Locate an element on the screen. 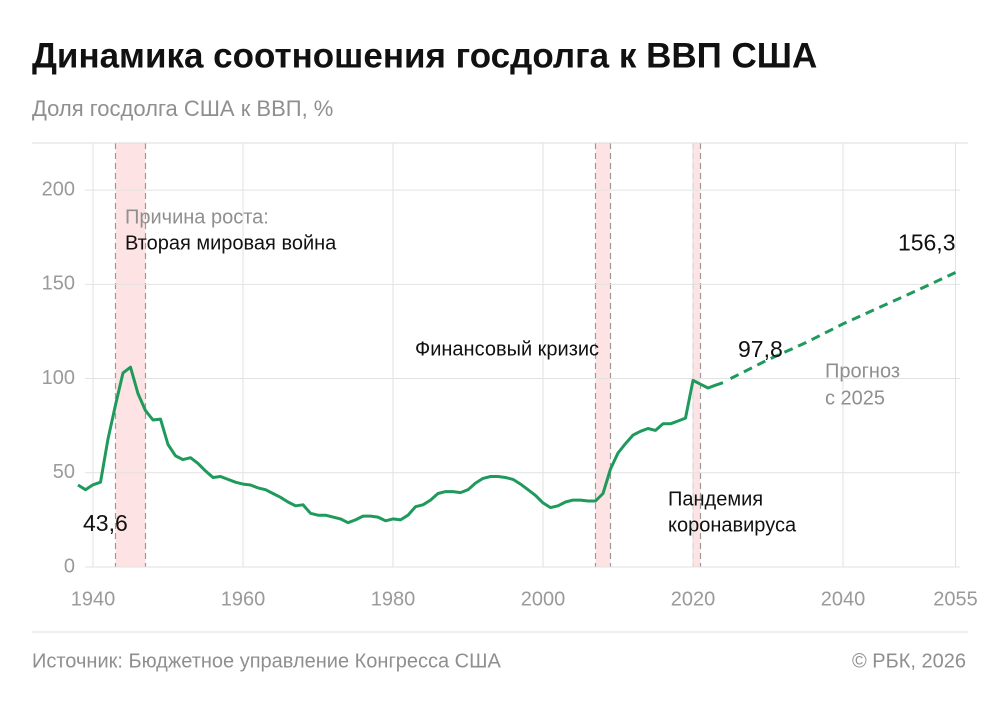 Image resolution: width=1000 pixels, height=708 pixels. copyright: © РБК, 2026 is located at coordinates (909, 661).